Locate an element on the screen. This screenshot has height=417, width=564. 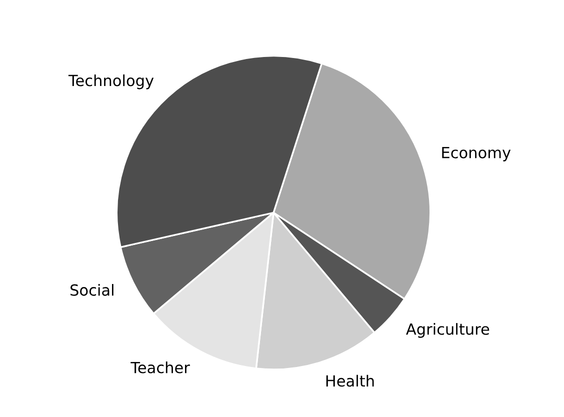
slice-label: Agriculture is located at coordinates (448, 330).